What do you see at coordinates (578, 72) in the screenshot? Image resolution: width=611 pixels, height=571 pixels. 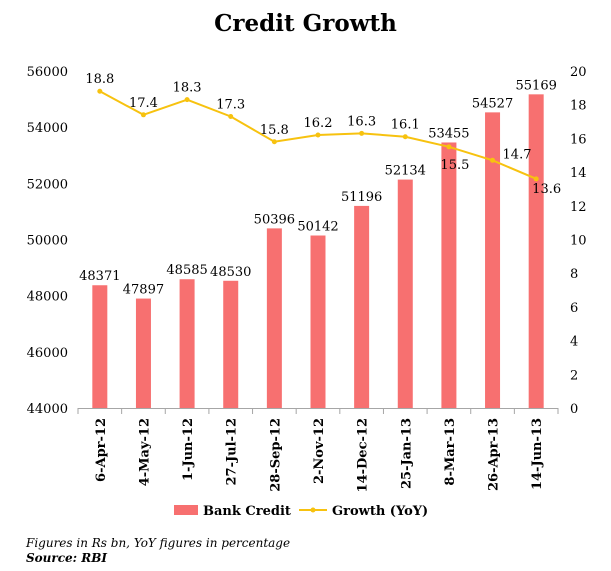 I see `right-axis-tick-label: 20` at bounding box center [578, 72].